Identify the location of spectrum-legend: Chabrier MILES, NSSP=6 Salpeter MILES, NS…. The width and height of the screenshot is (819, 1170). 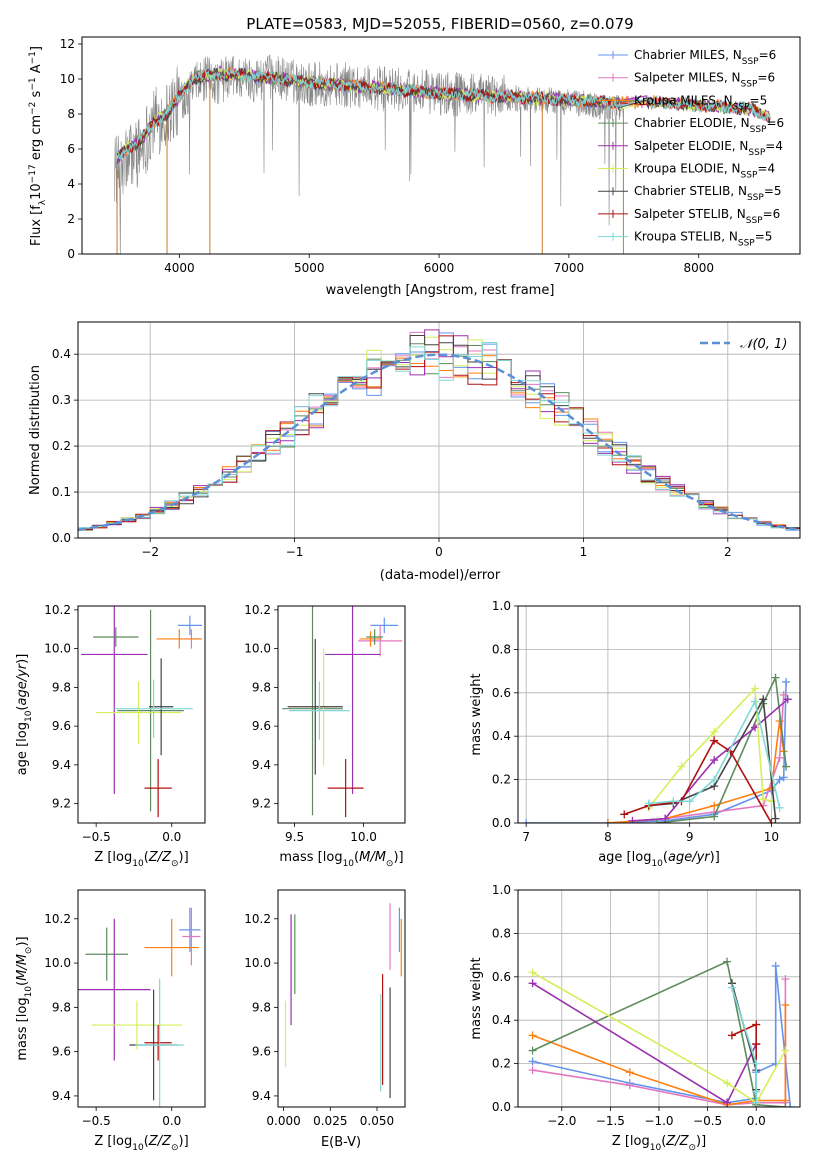
(691, 148).